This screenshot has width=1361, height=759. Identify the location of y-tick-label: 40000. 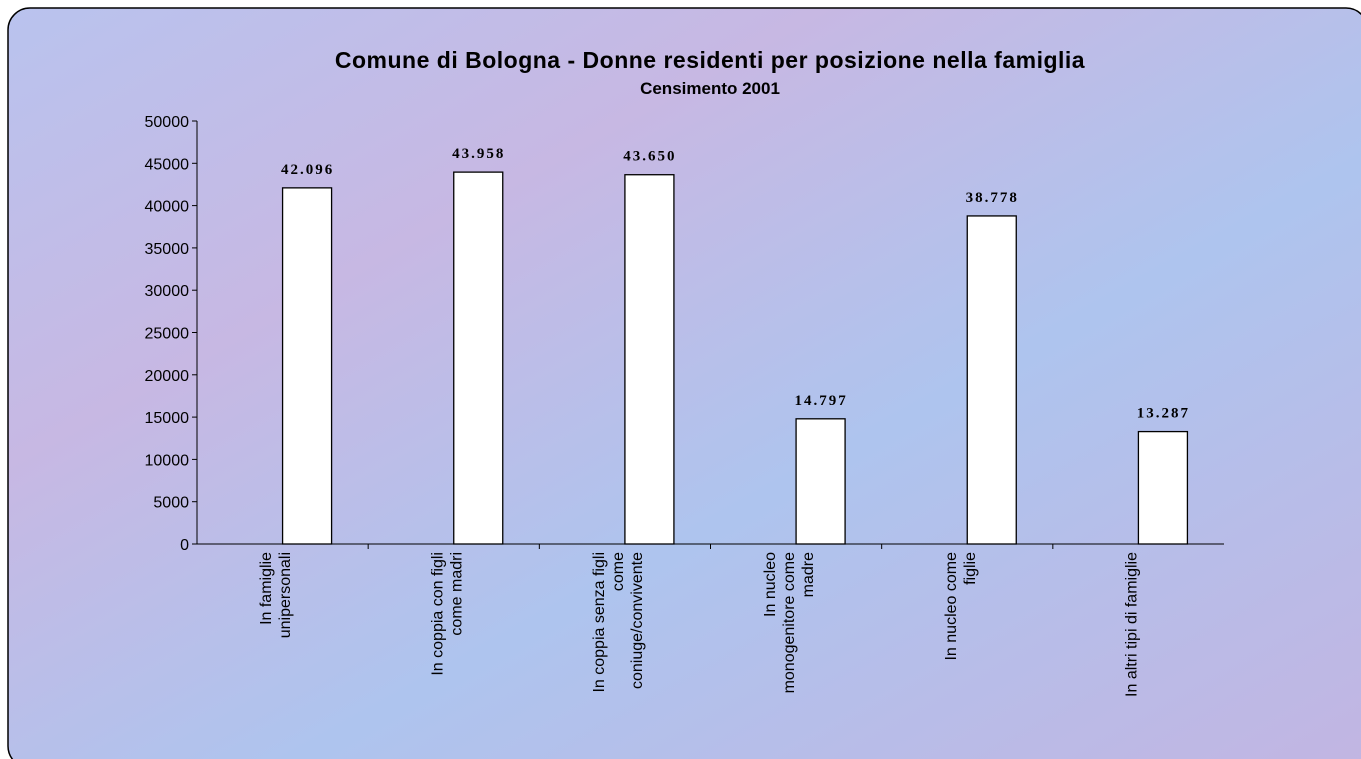
(167, 207).